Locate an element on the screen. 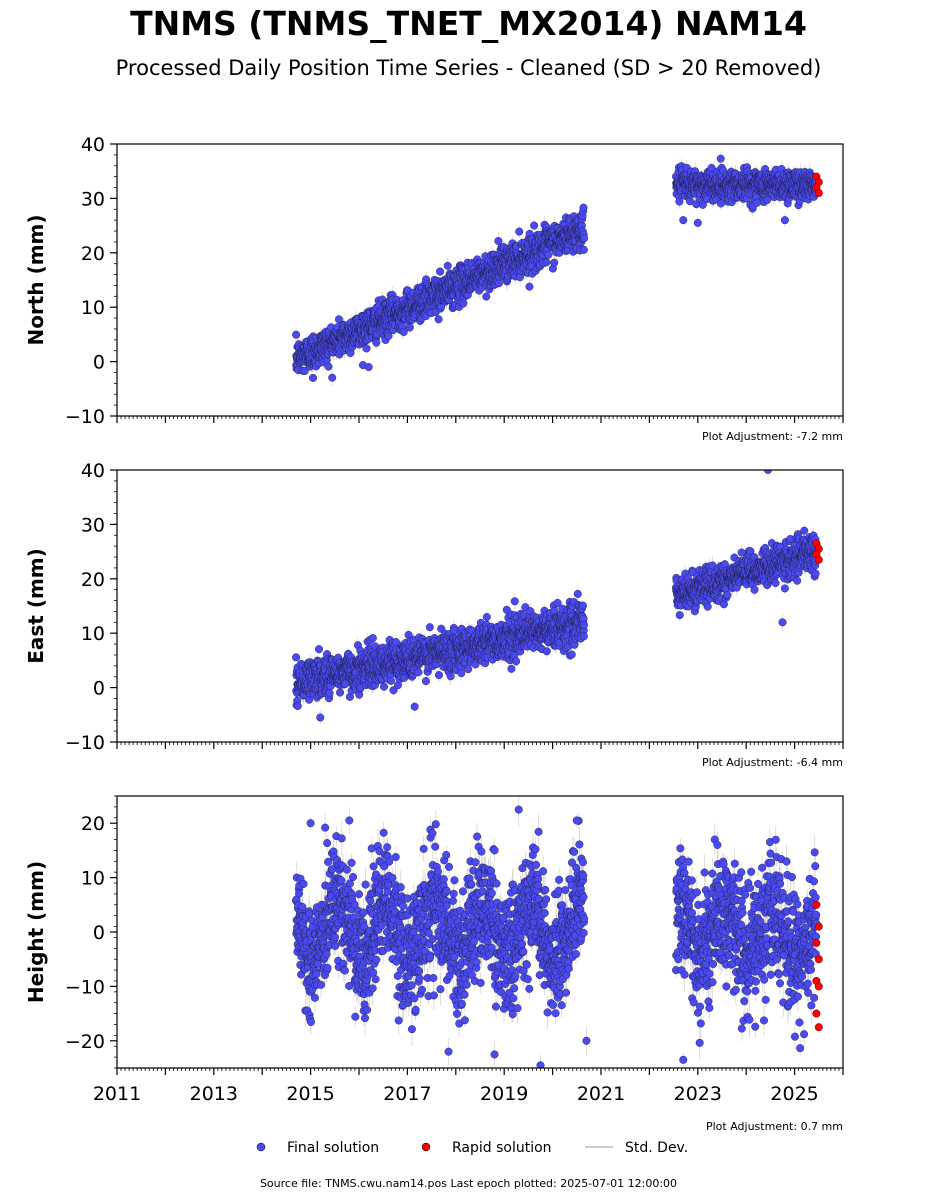  plot-adjustment-label: Plot Adjustment: -7.2 mm is located at coordinates (772, 436).